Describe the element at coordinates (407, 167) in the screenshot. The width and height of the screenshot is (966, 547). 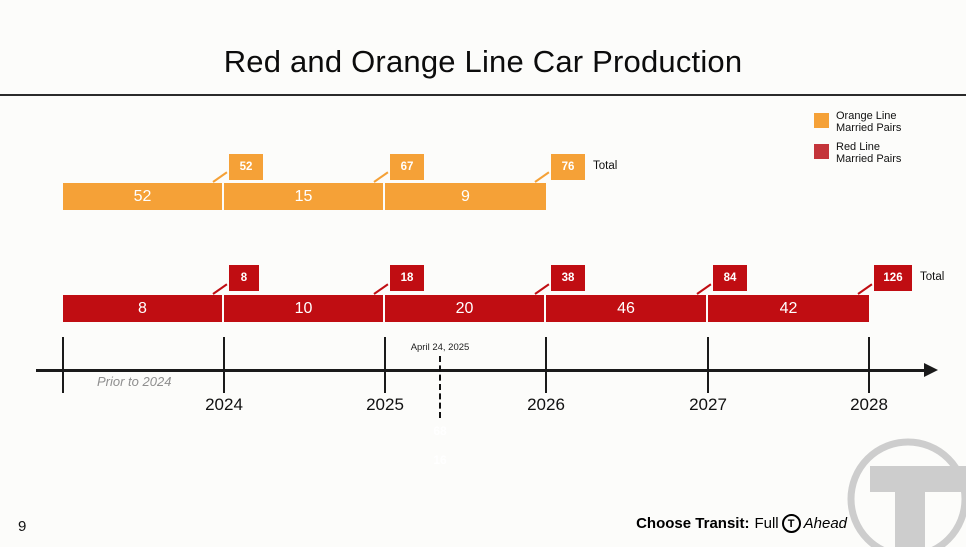
I see `callout-box: 67` at that location.